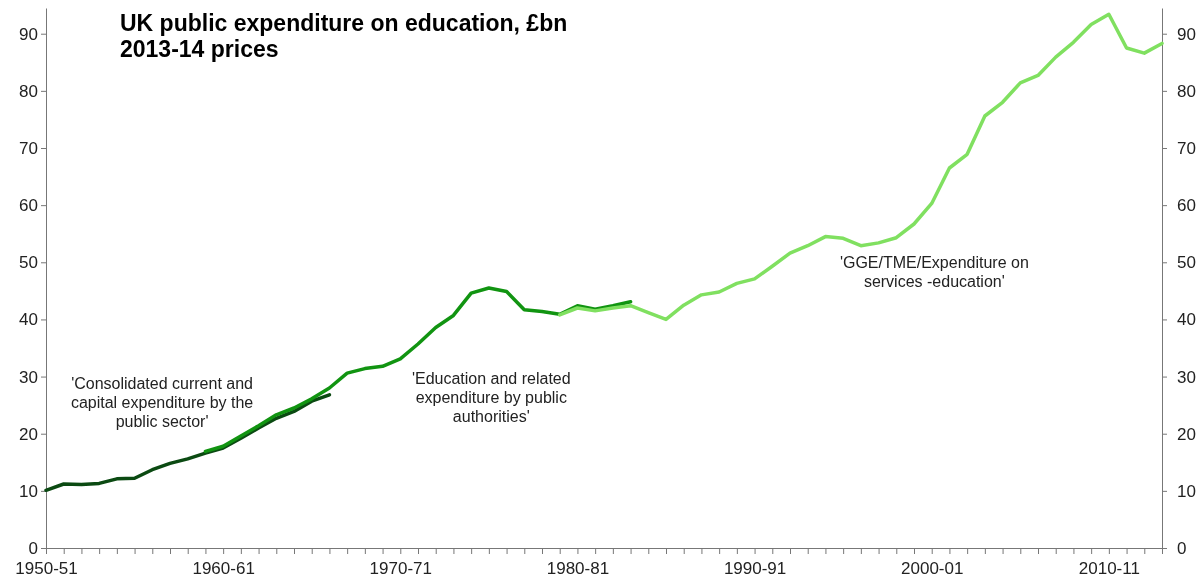 The image size is (1203, 581). What do you see at coordinates (934, 271) in the screenshot?
I see `annotation: 'GGE/TME/Expenditure on services -education'` at bounding box center [934, 271].